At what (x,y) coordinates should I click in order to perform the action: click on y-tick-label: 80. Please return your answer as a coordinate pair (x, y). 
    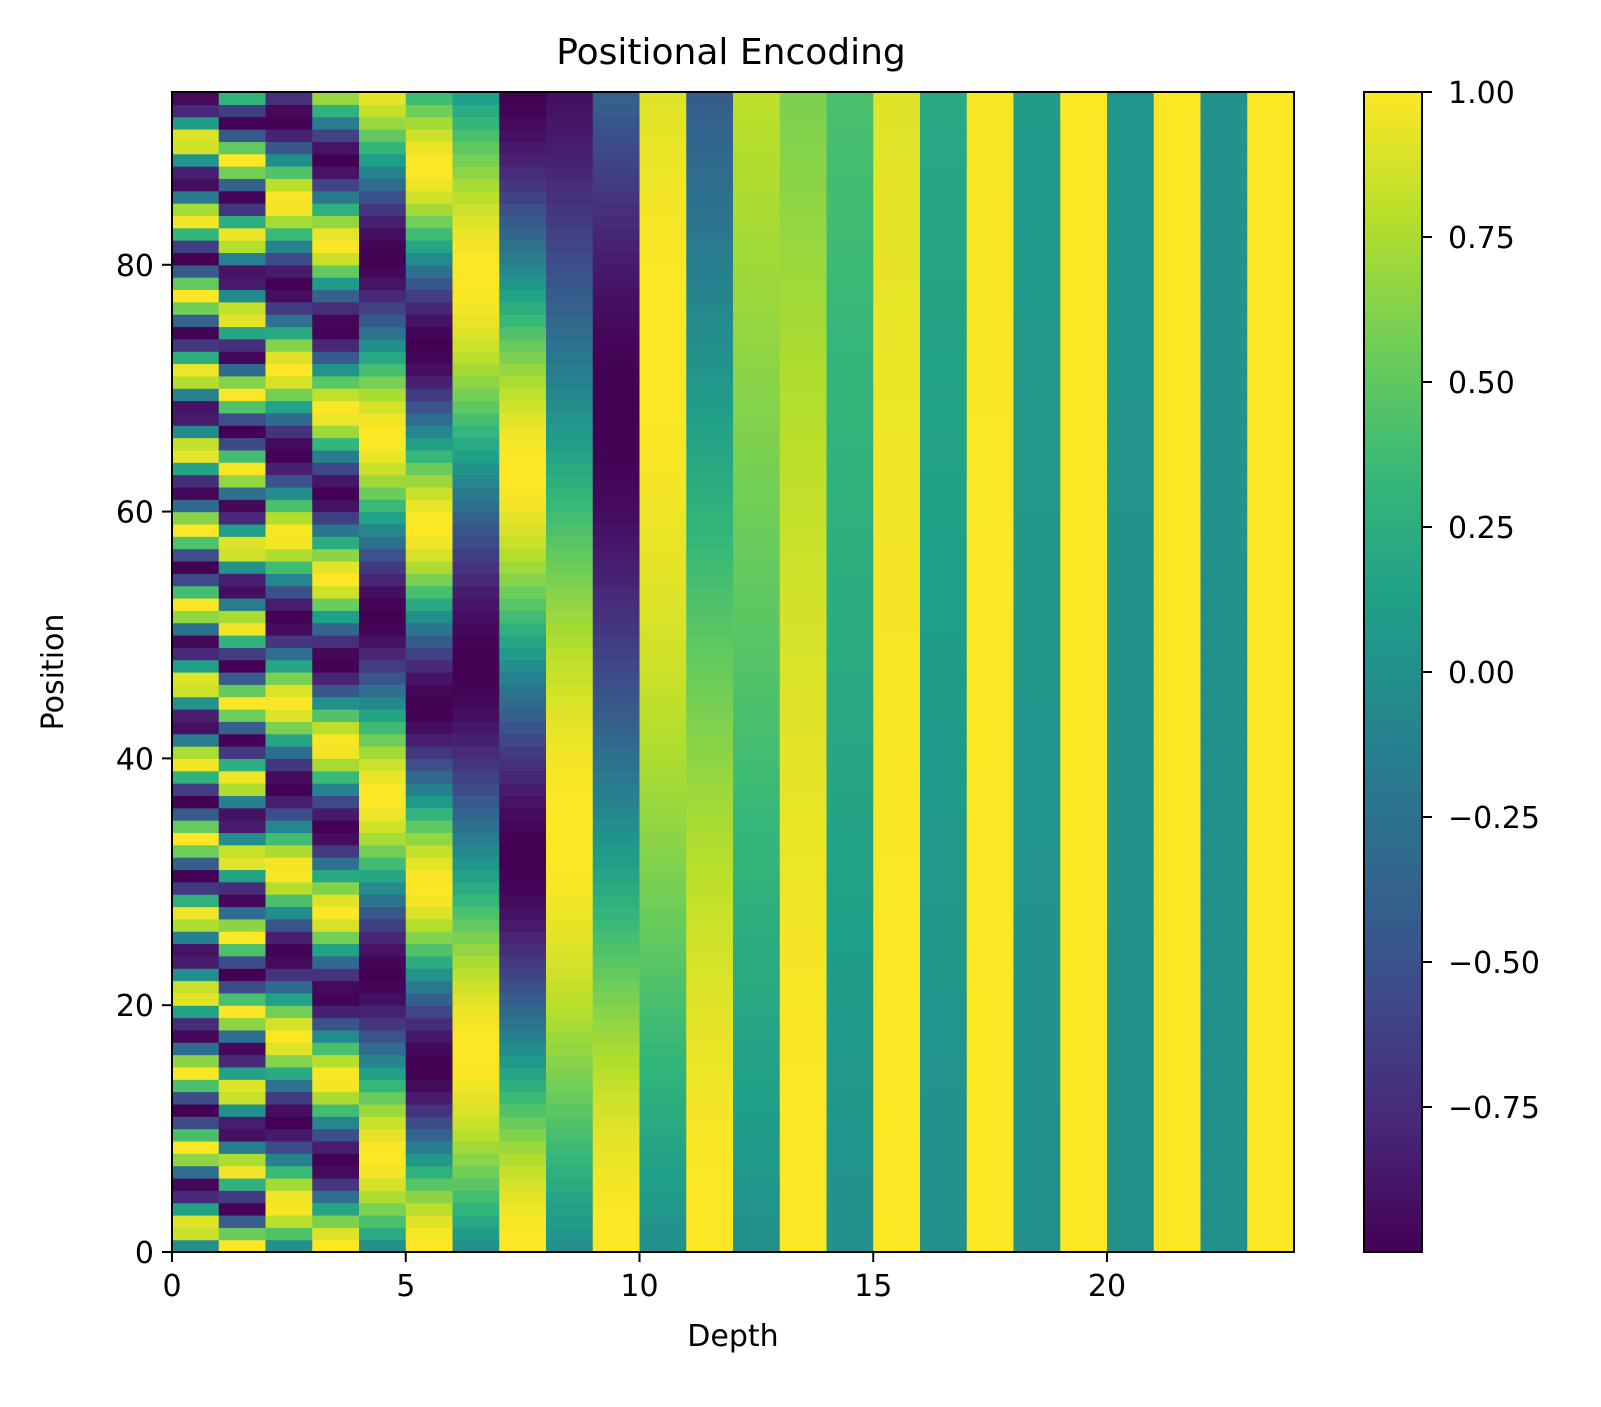
    Looking at the image, I should click on (135, 266).